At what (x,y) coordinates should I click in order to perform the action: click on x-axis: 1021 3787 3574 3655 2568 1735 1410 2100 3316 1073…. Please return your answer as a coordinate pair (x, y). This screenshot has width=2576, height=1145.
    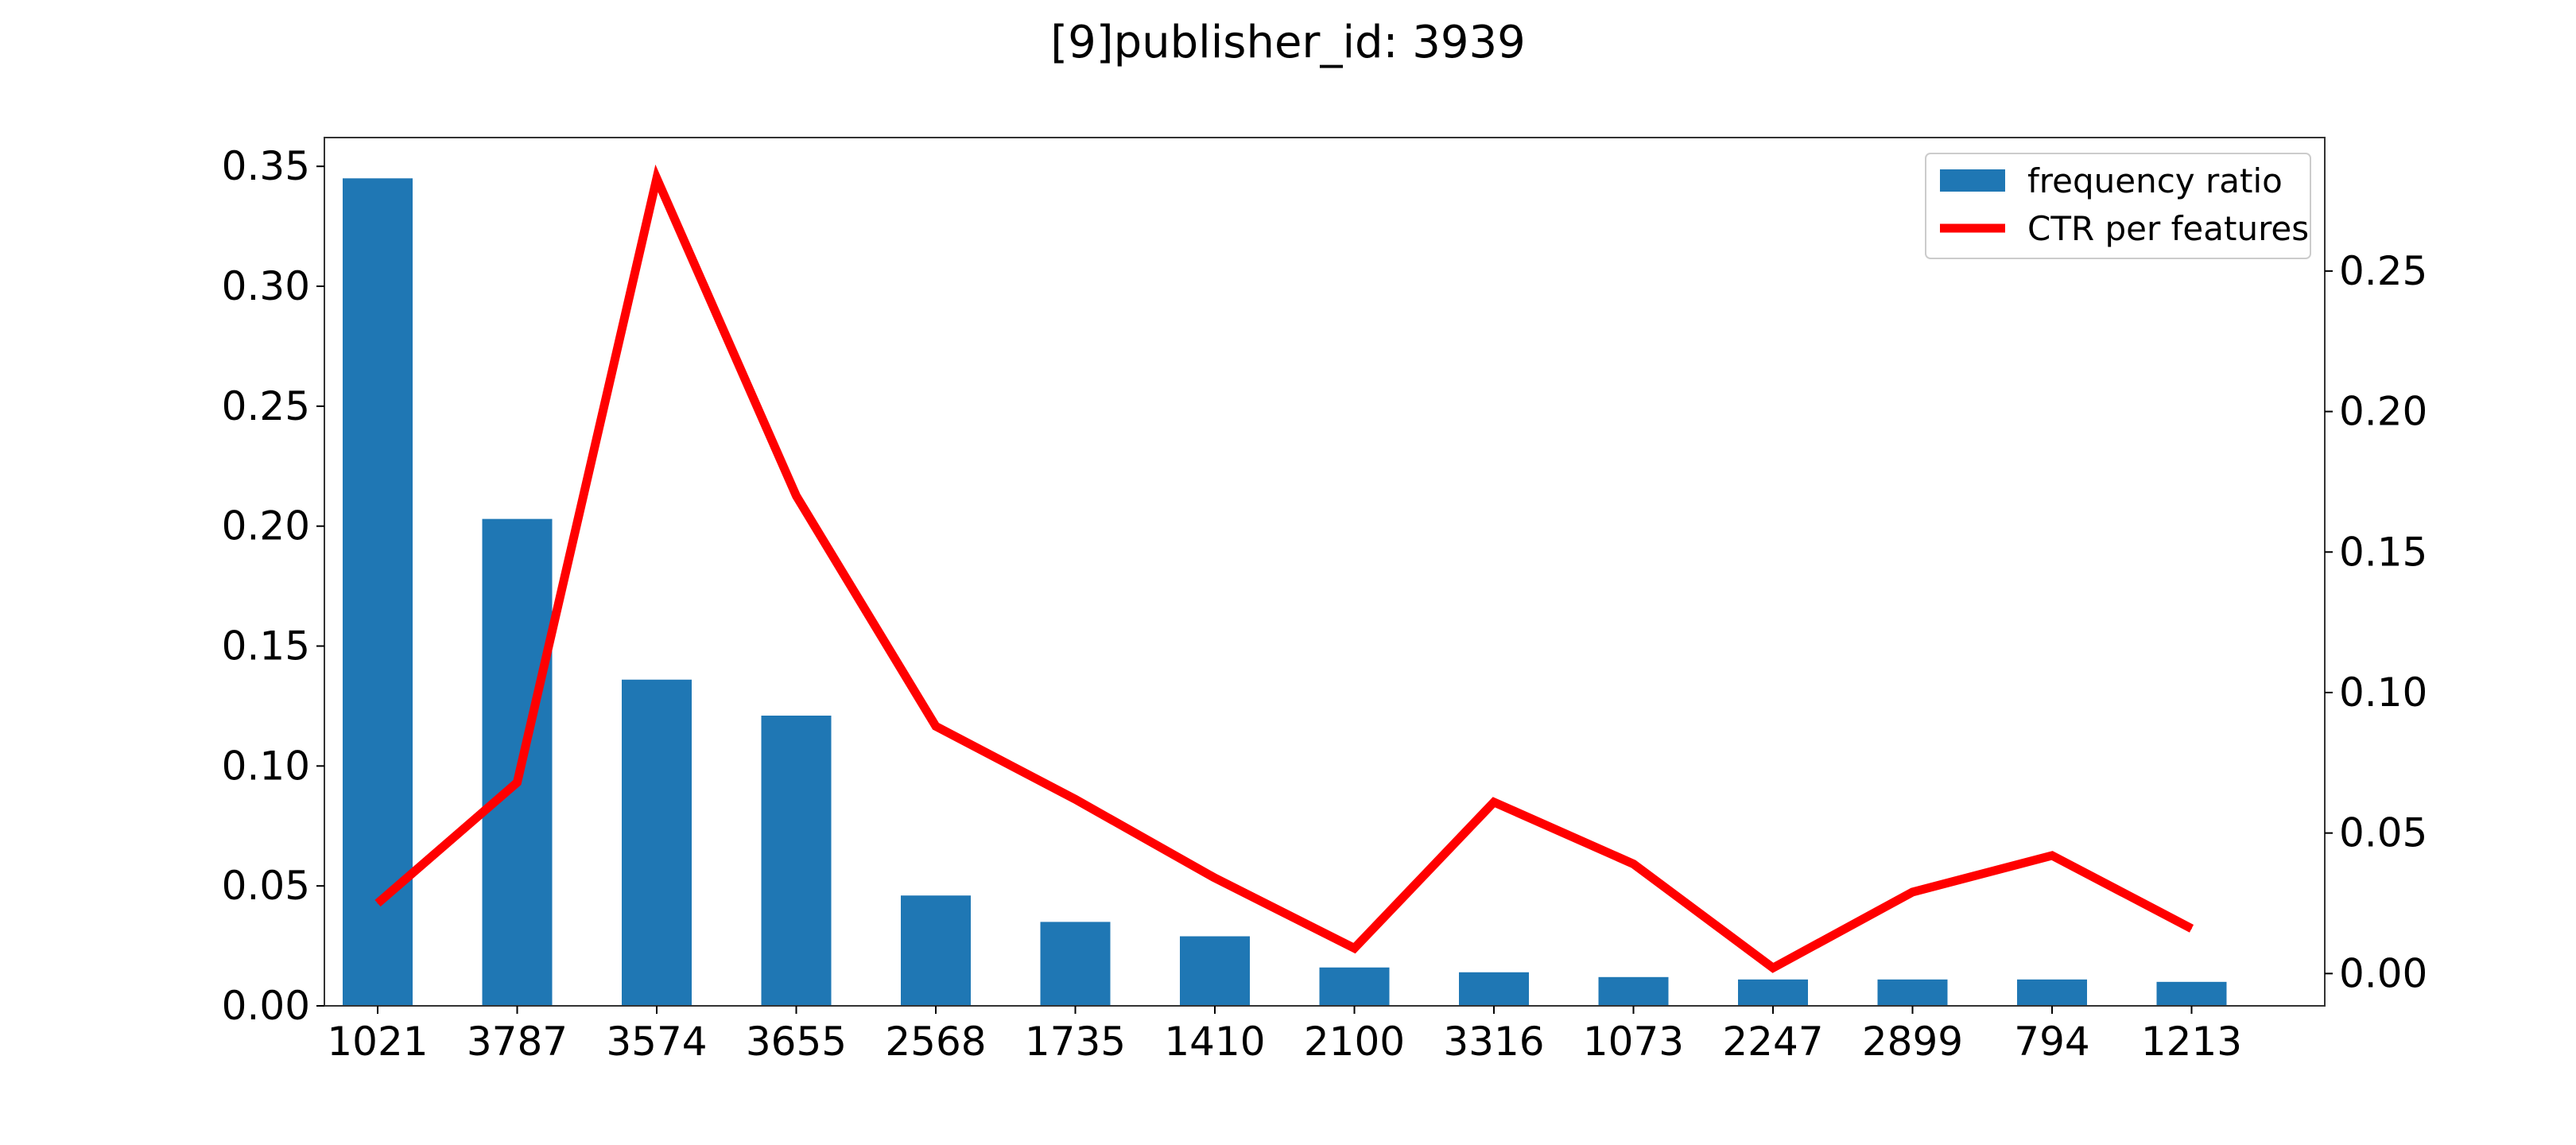
    Looking at the image, I should click on (1285, 1035).